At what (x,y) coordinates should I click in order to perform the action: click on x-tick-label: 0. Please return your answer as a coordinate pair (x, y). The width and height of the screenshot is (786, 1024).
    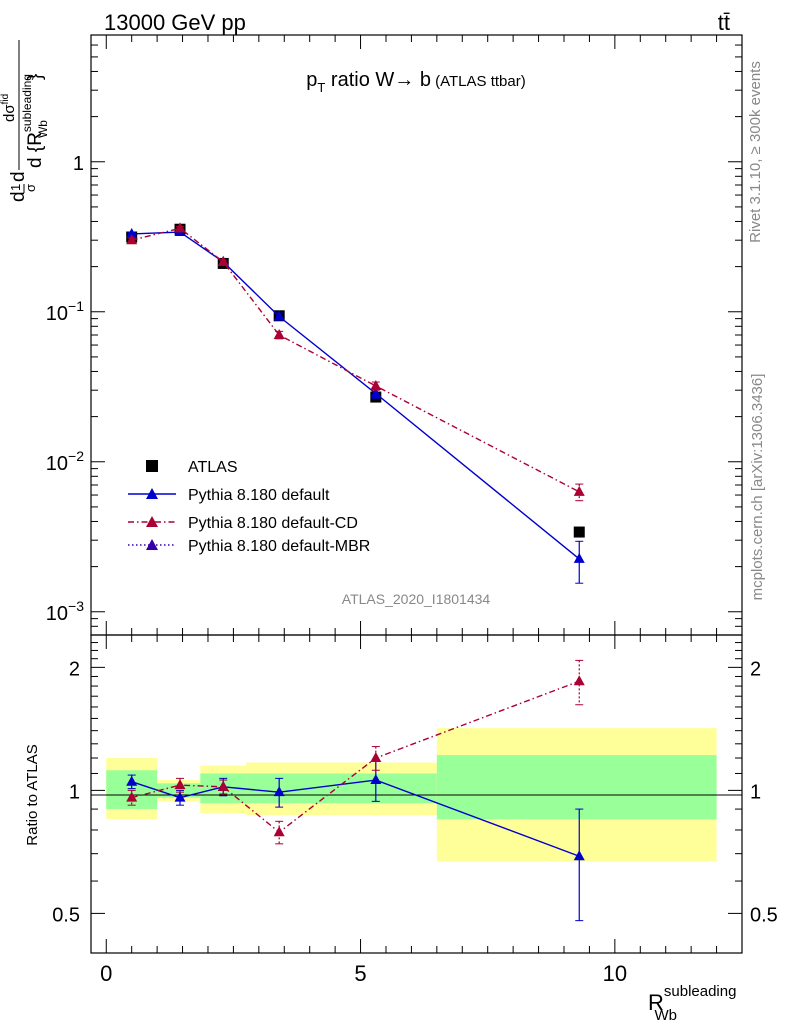
    Looking at the image, I should click on (106, 973).